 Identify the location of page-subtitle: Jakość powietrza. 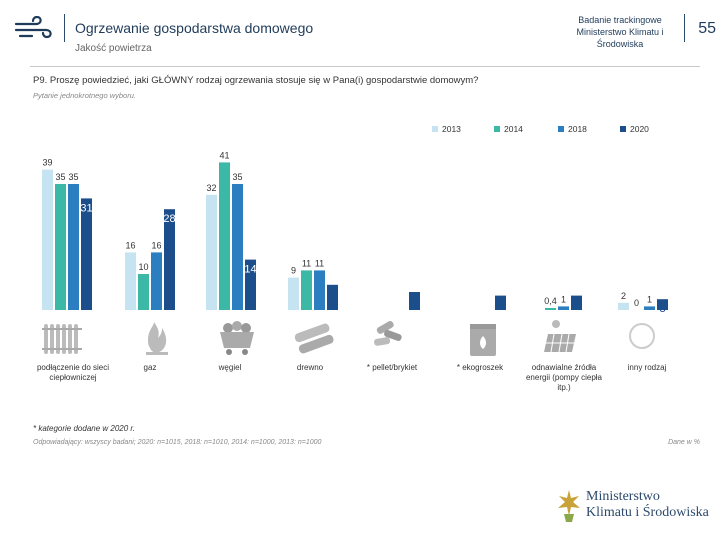
(113, 48).